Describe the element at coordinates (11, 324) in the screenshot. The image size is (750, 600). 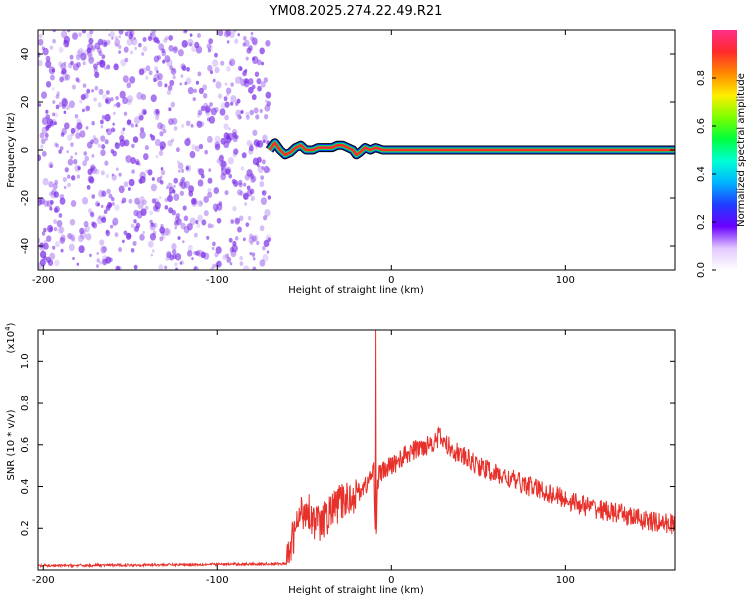
I see `snr-scale-close: )` at that location.